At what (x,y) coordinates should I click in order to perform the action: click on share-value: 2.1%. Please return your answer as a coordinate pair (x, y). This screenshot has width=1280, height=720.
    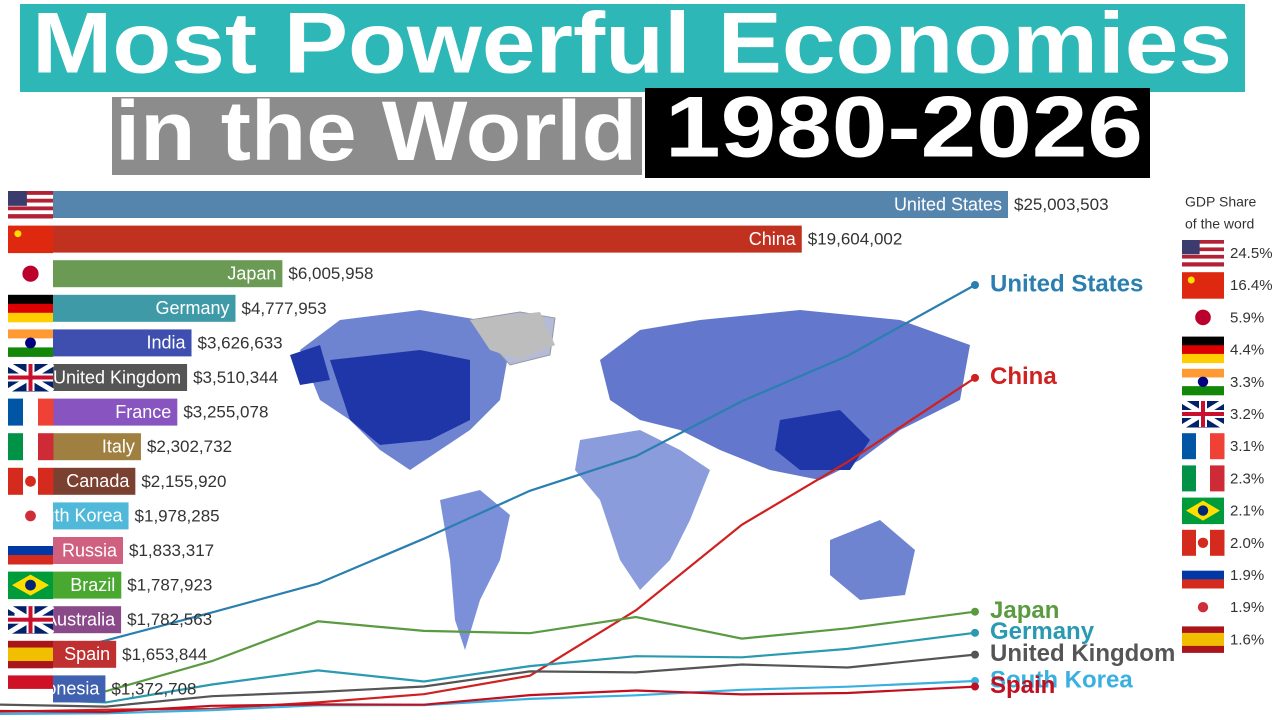
    Looking at the image, I should click on (1247, 511).